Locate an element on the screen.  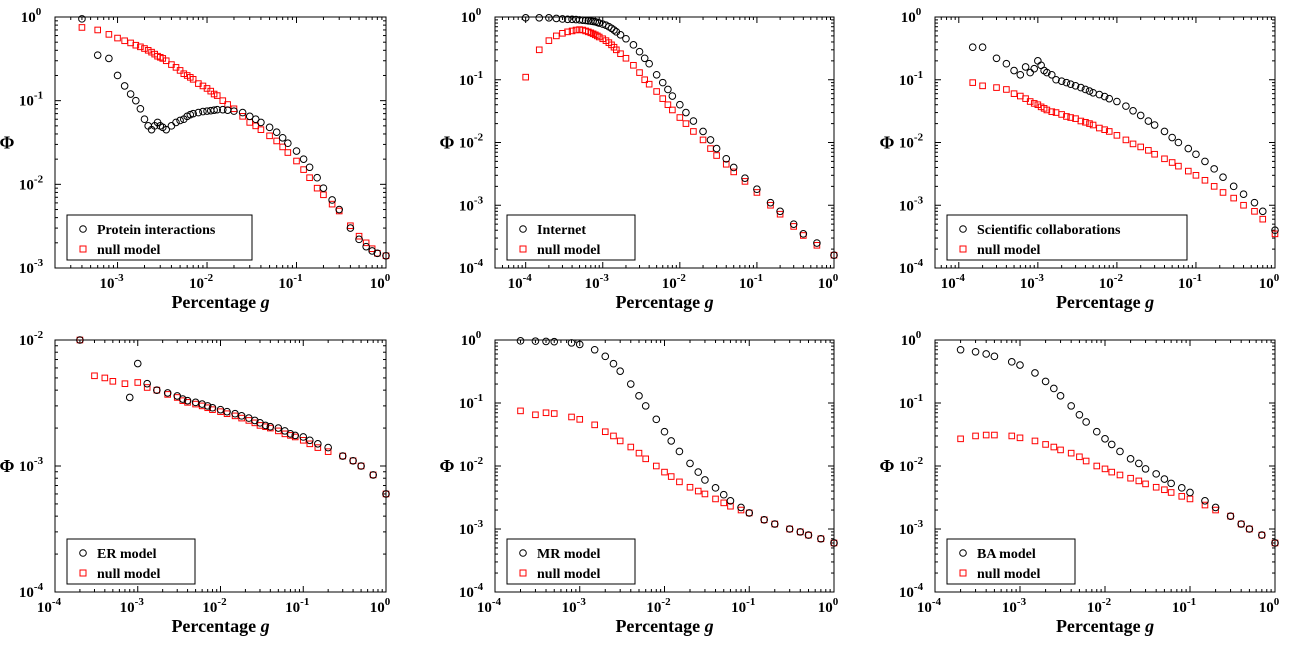
plot-frame is located at coordinates (220, 142).